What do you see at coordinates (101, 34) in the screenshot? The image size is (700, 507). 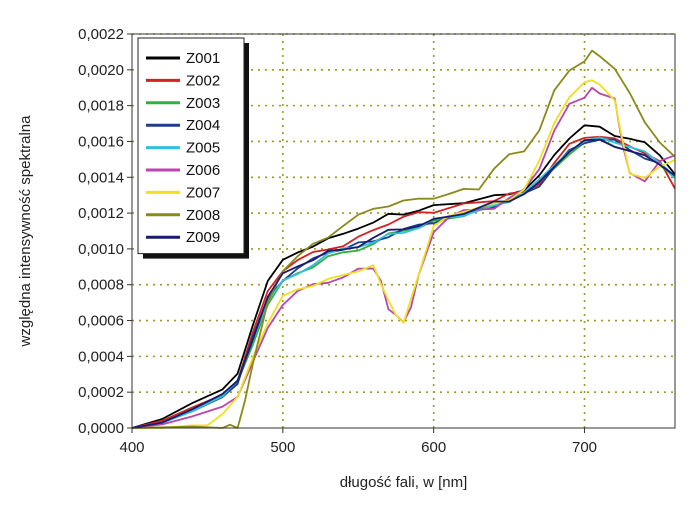 I see `y-tick-label-11: 0,0022` at bounding box center [101, 34].